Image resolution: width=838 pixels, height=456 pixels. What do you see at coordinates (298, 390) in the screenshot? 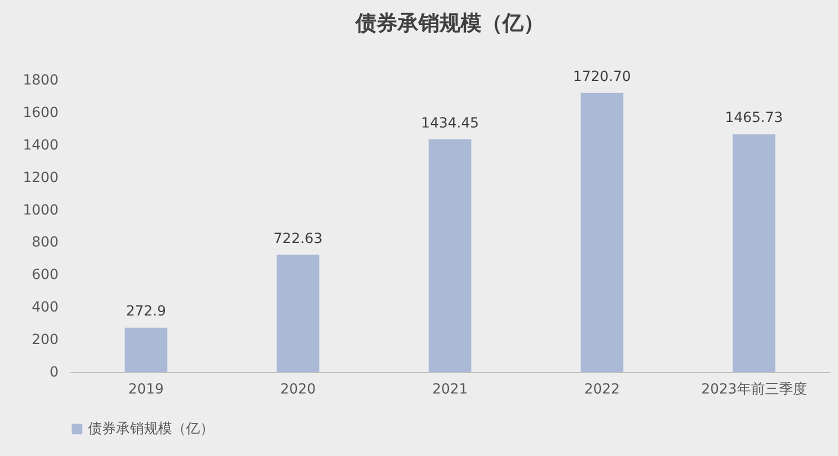
I see `x-tick-label: 2020` at bounding box center [298, 390].